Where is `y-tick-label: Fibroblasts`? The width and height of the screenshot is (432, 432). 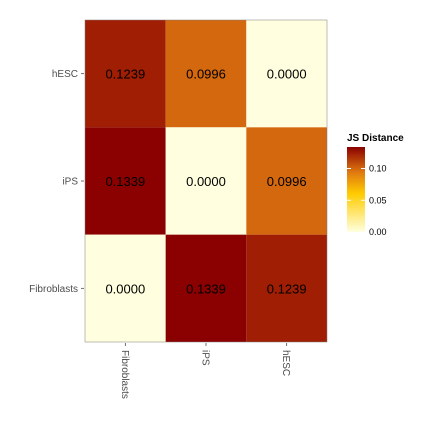 y-tick-label: Fibroblasts is located at coordinates (53, 289).